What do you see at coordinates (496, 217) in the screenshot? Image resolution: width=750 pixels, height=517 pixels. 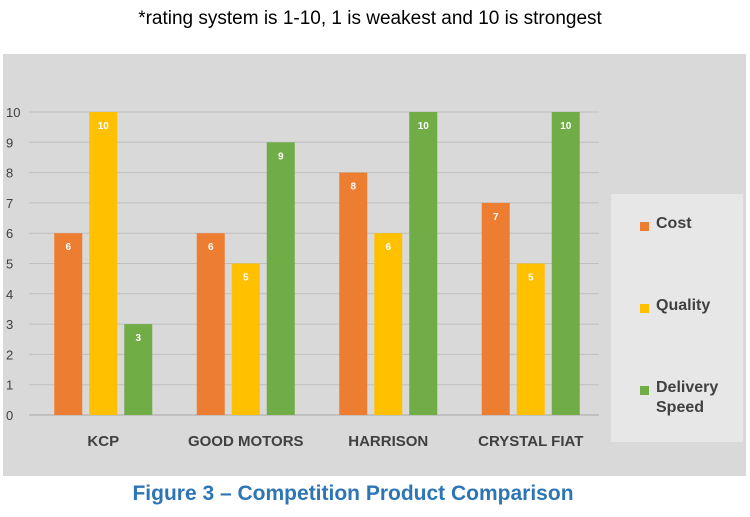 I see `data-label: 7` at bounding box center [496, 217].